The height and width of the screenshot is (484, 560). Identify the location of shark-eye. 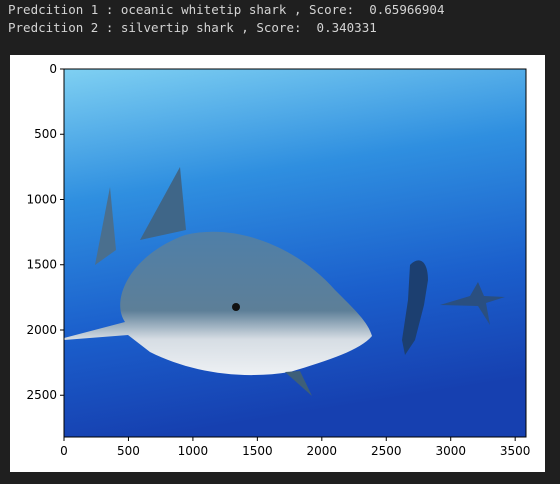
(236, 307).